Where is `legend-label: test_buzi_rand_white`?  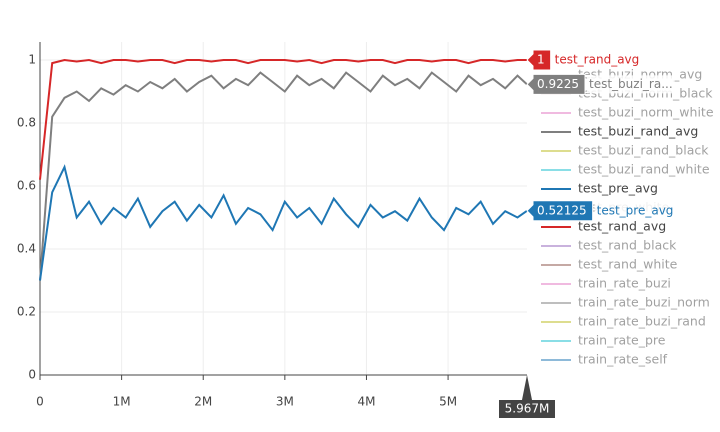
legend-label: test_buzi_rand_white is located at coordinates (644, 169).